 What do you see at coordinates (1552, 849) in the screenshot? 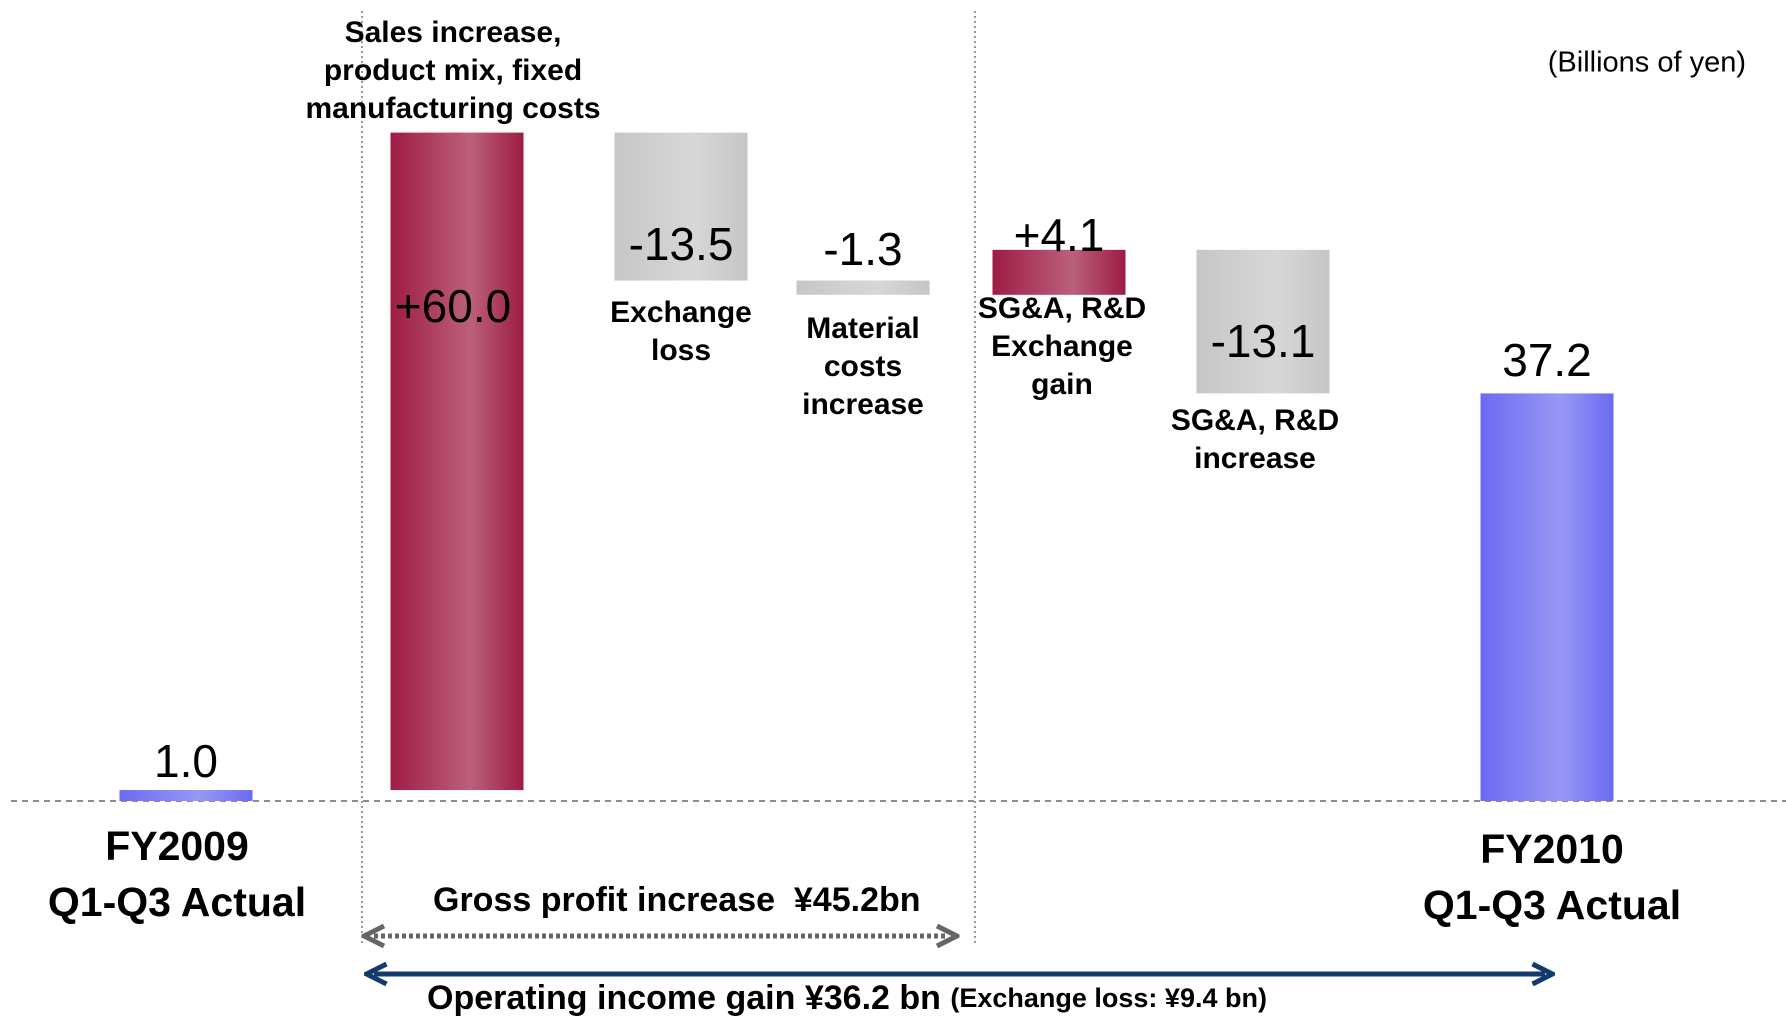
I see `category-label: FY2010` at bounding box center [1552, 849].